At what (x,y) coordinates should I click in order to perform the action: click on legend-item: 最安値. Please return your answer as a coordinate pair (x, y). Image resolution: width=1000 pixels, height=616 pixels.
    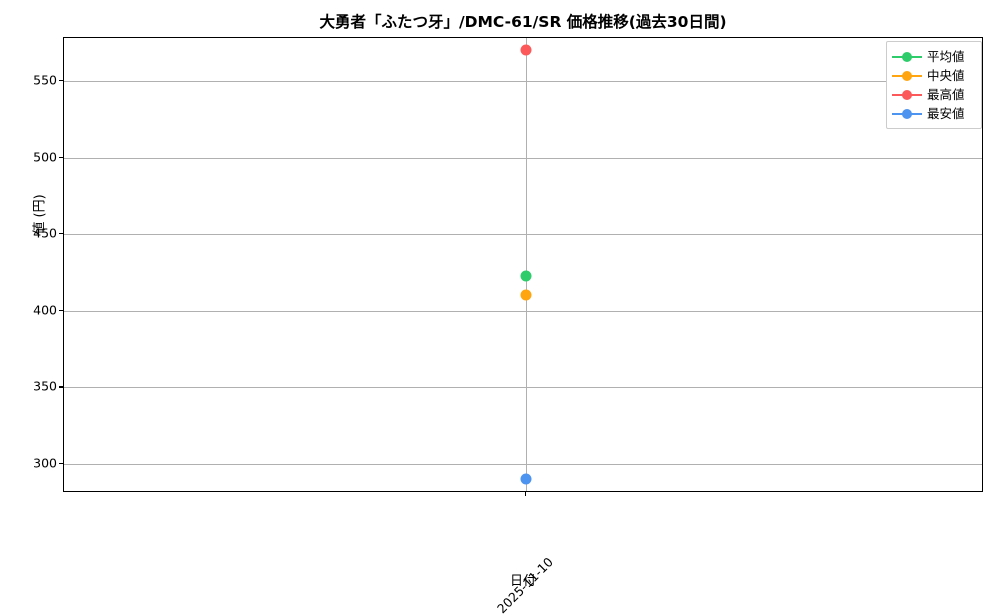
    Looking at the image, I should click on (933, 113).